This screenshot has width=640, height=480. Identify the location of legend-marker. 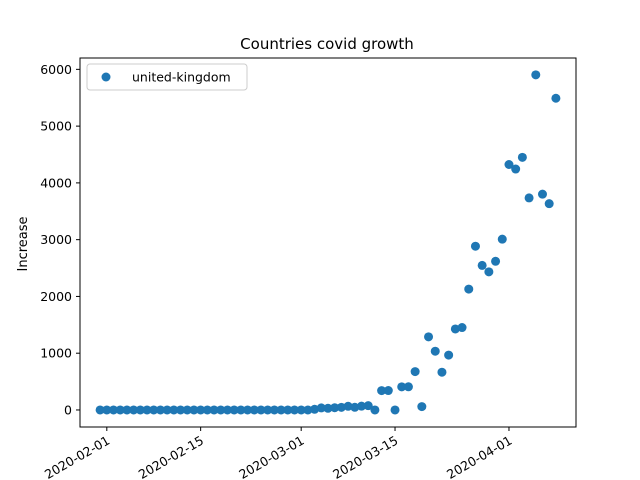
(106, 77).